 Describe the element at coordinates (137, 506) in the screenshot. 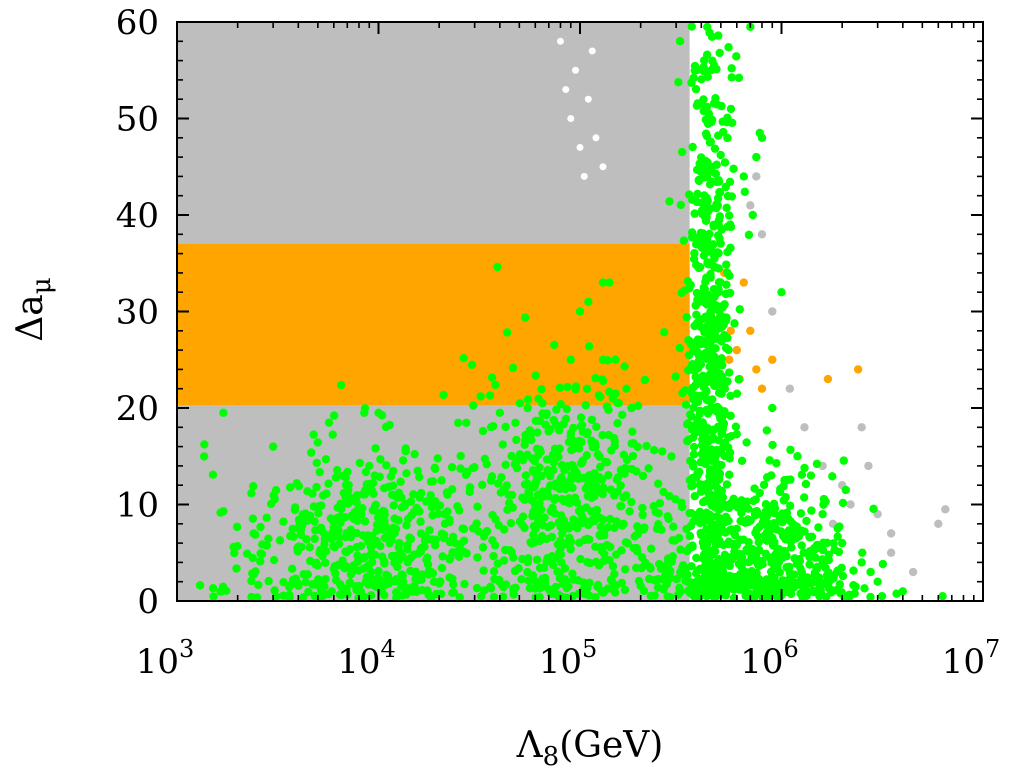

I see `y-tick-label: 10` at that location.